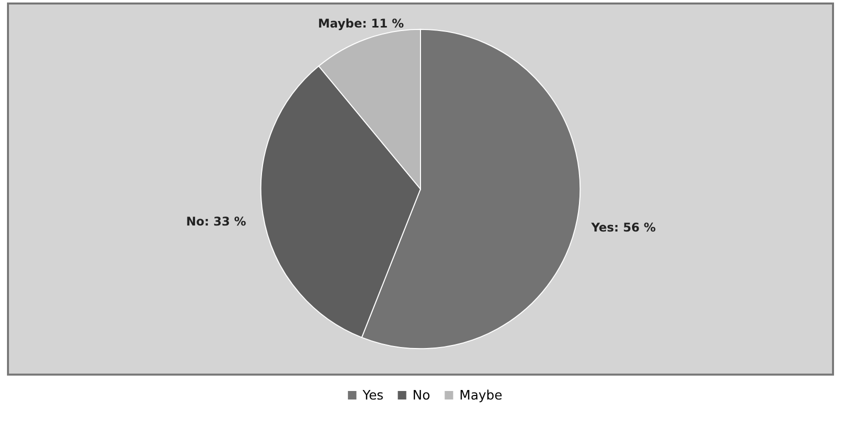 This screenshot has width=841, height=422. Describe the element at coordinates (421, 396) in the screenshot. I see `legend-label: No` at that location.